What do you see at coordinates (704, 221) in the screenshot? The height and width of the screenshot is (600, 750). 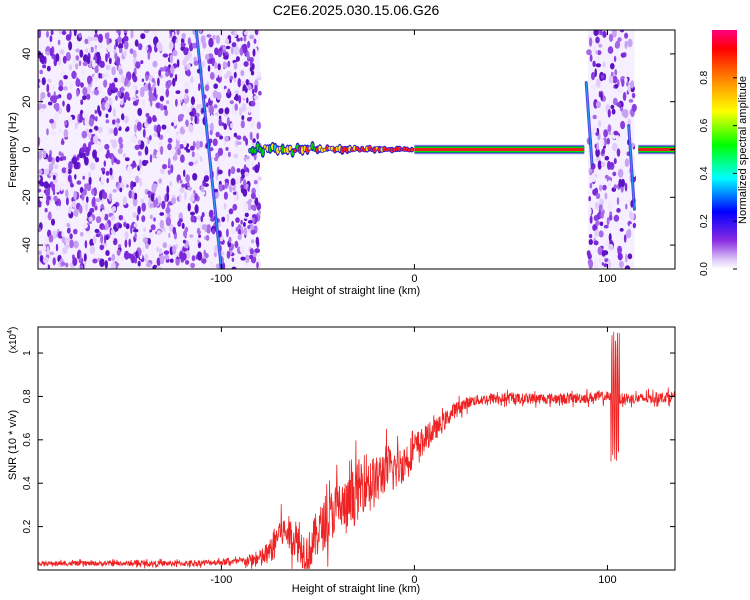 I see `colorbar-tick-label: 0.2` at bounding box center [704, 221].